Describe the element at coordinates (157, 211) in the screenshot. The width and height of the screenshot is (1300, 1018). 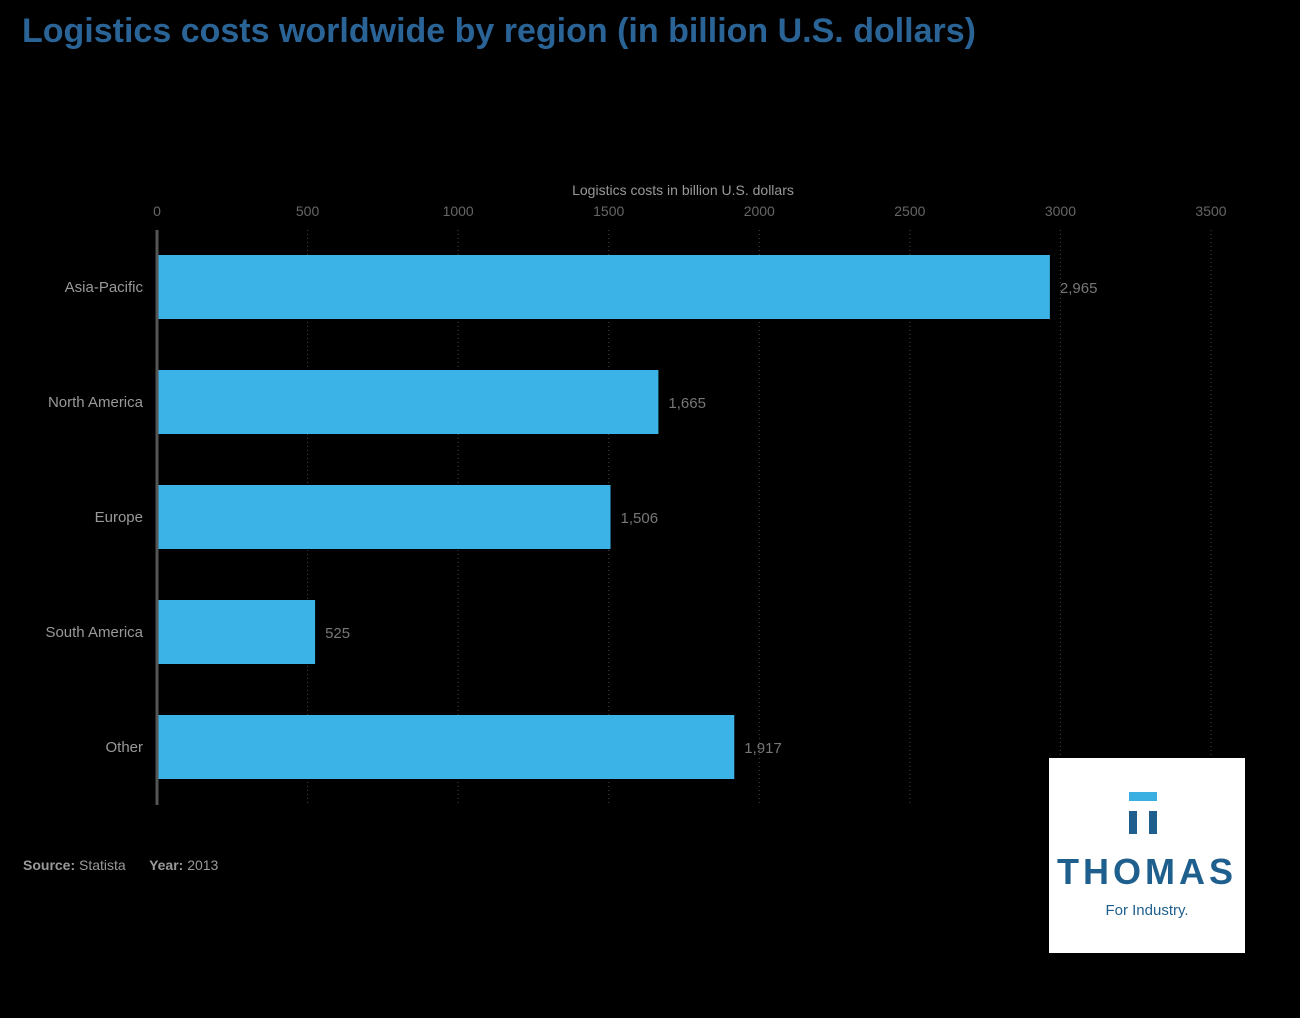
I see `x-tick-label: 0` at that location.